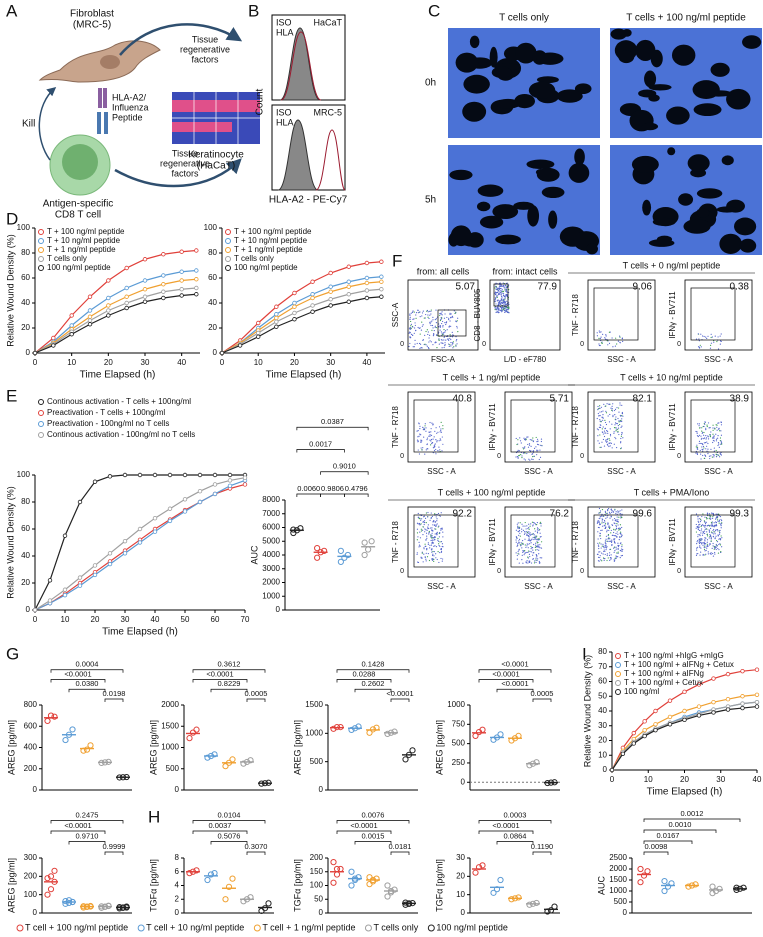  I want to click on series-line, so click(301, 321).